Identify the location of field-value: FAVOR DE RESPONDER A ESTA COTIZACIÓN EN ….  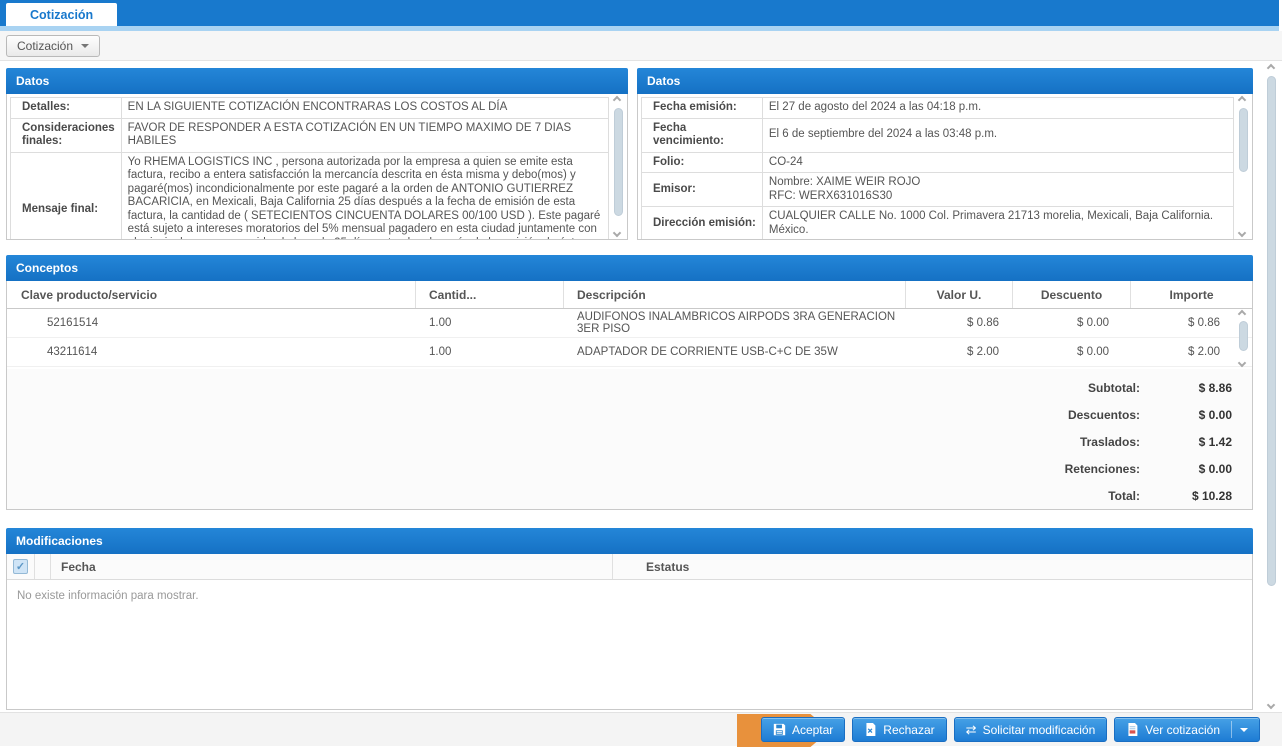
(365, 135).